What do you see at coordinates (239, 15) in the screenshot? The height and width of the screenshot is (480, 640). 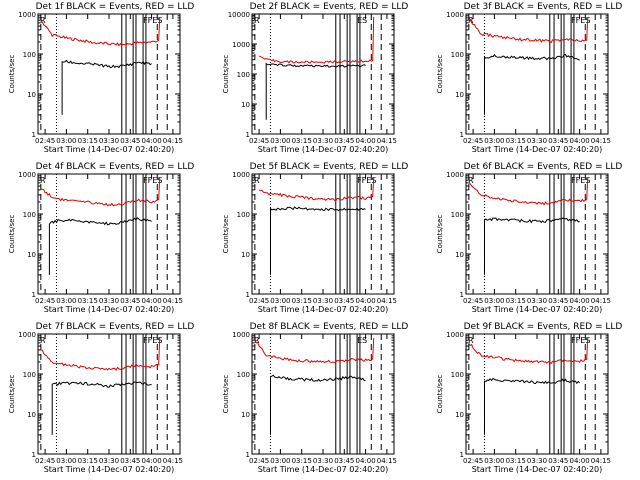 I see `y-tick-label: 10000` at bounding box center [239, 15].